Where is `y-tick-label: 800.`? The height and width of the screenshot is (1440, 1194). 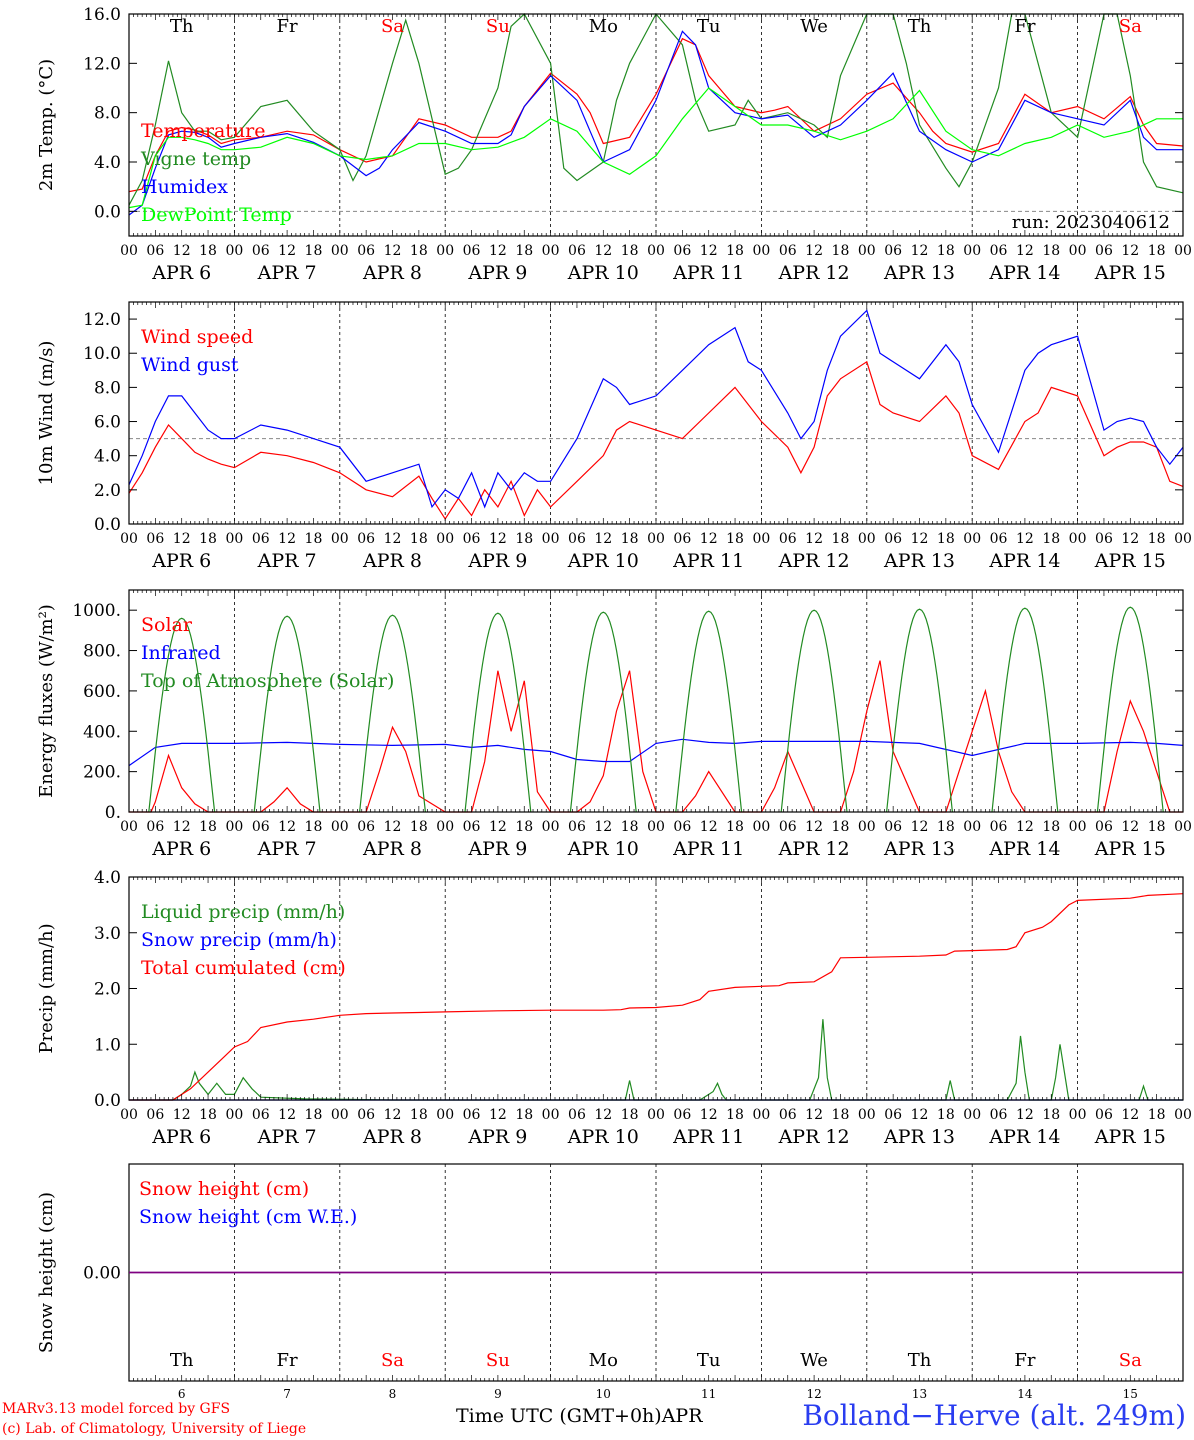
y-tick-label: 800. is located at coordinates (102, 652).